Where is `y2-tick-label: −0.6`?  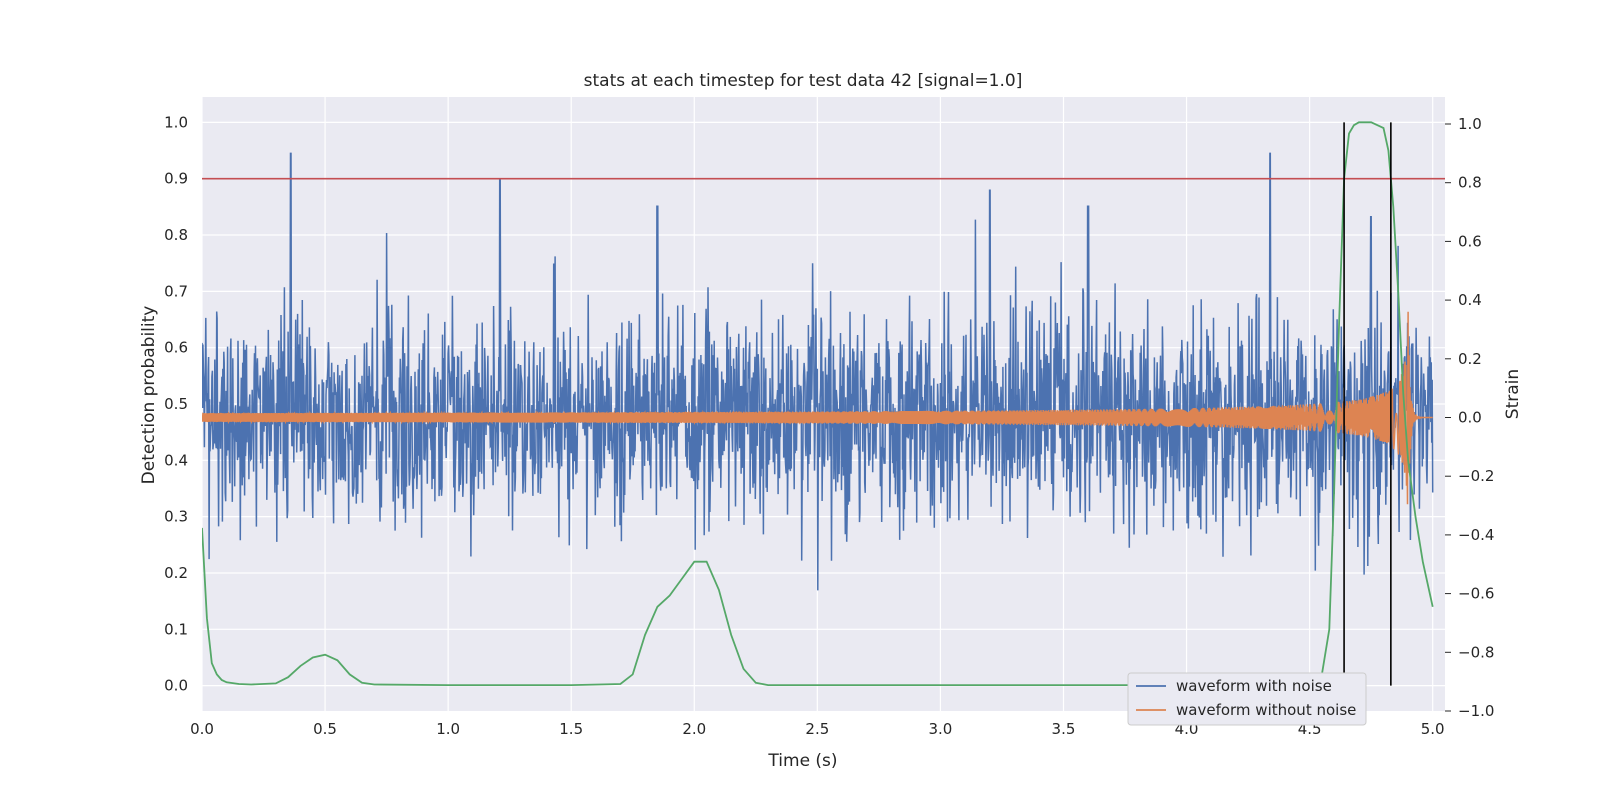
y2-tick-label: −0.6 is located at coordinates (1476, 594).